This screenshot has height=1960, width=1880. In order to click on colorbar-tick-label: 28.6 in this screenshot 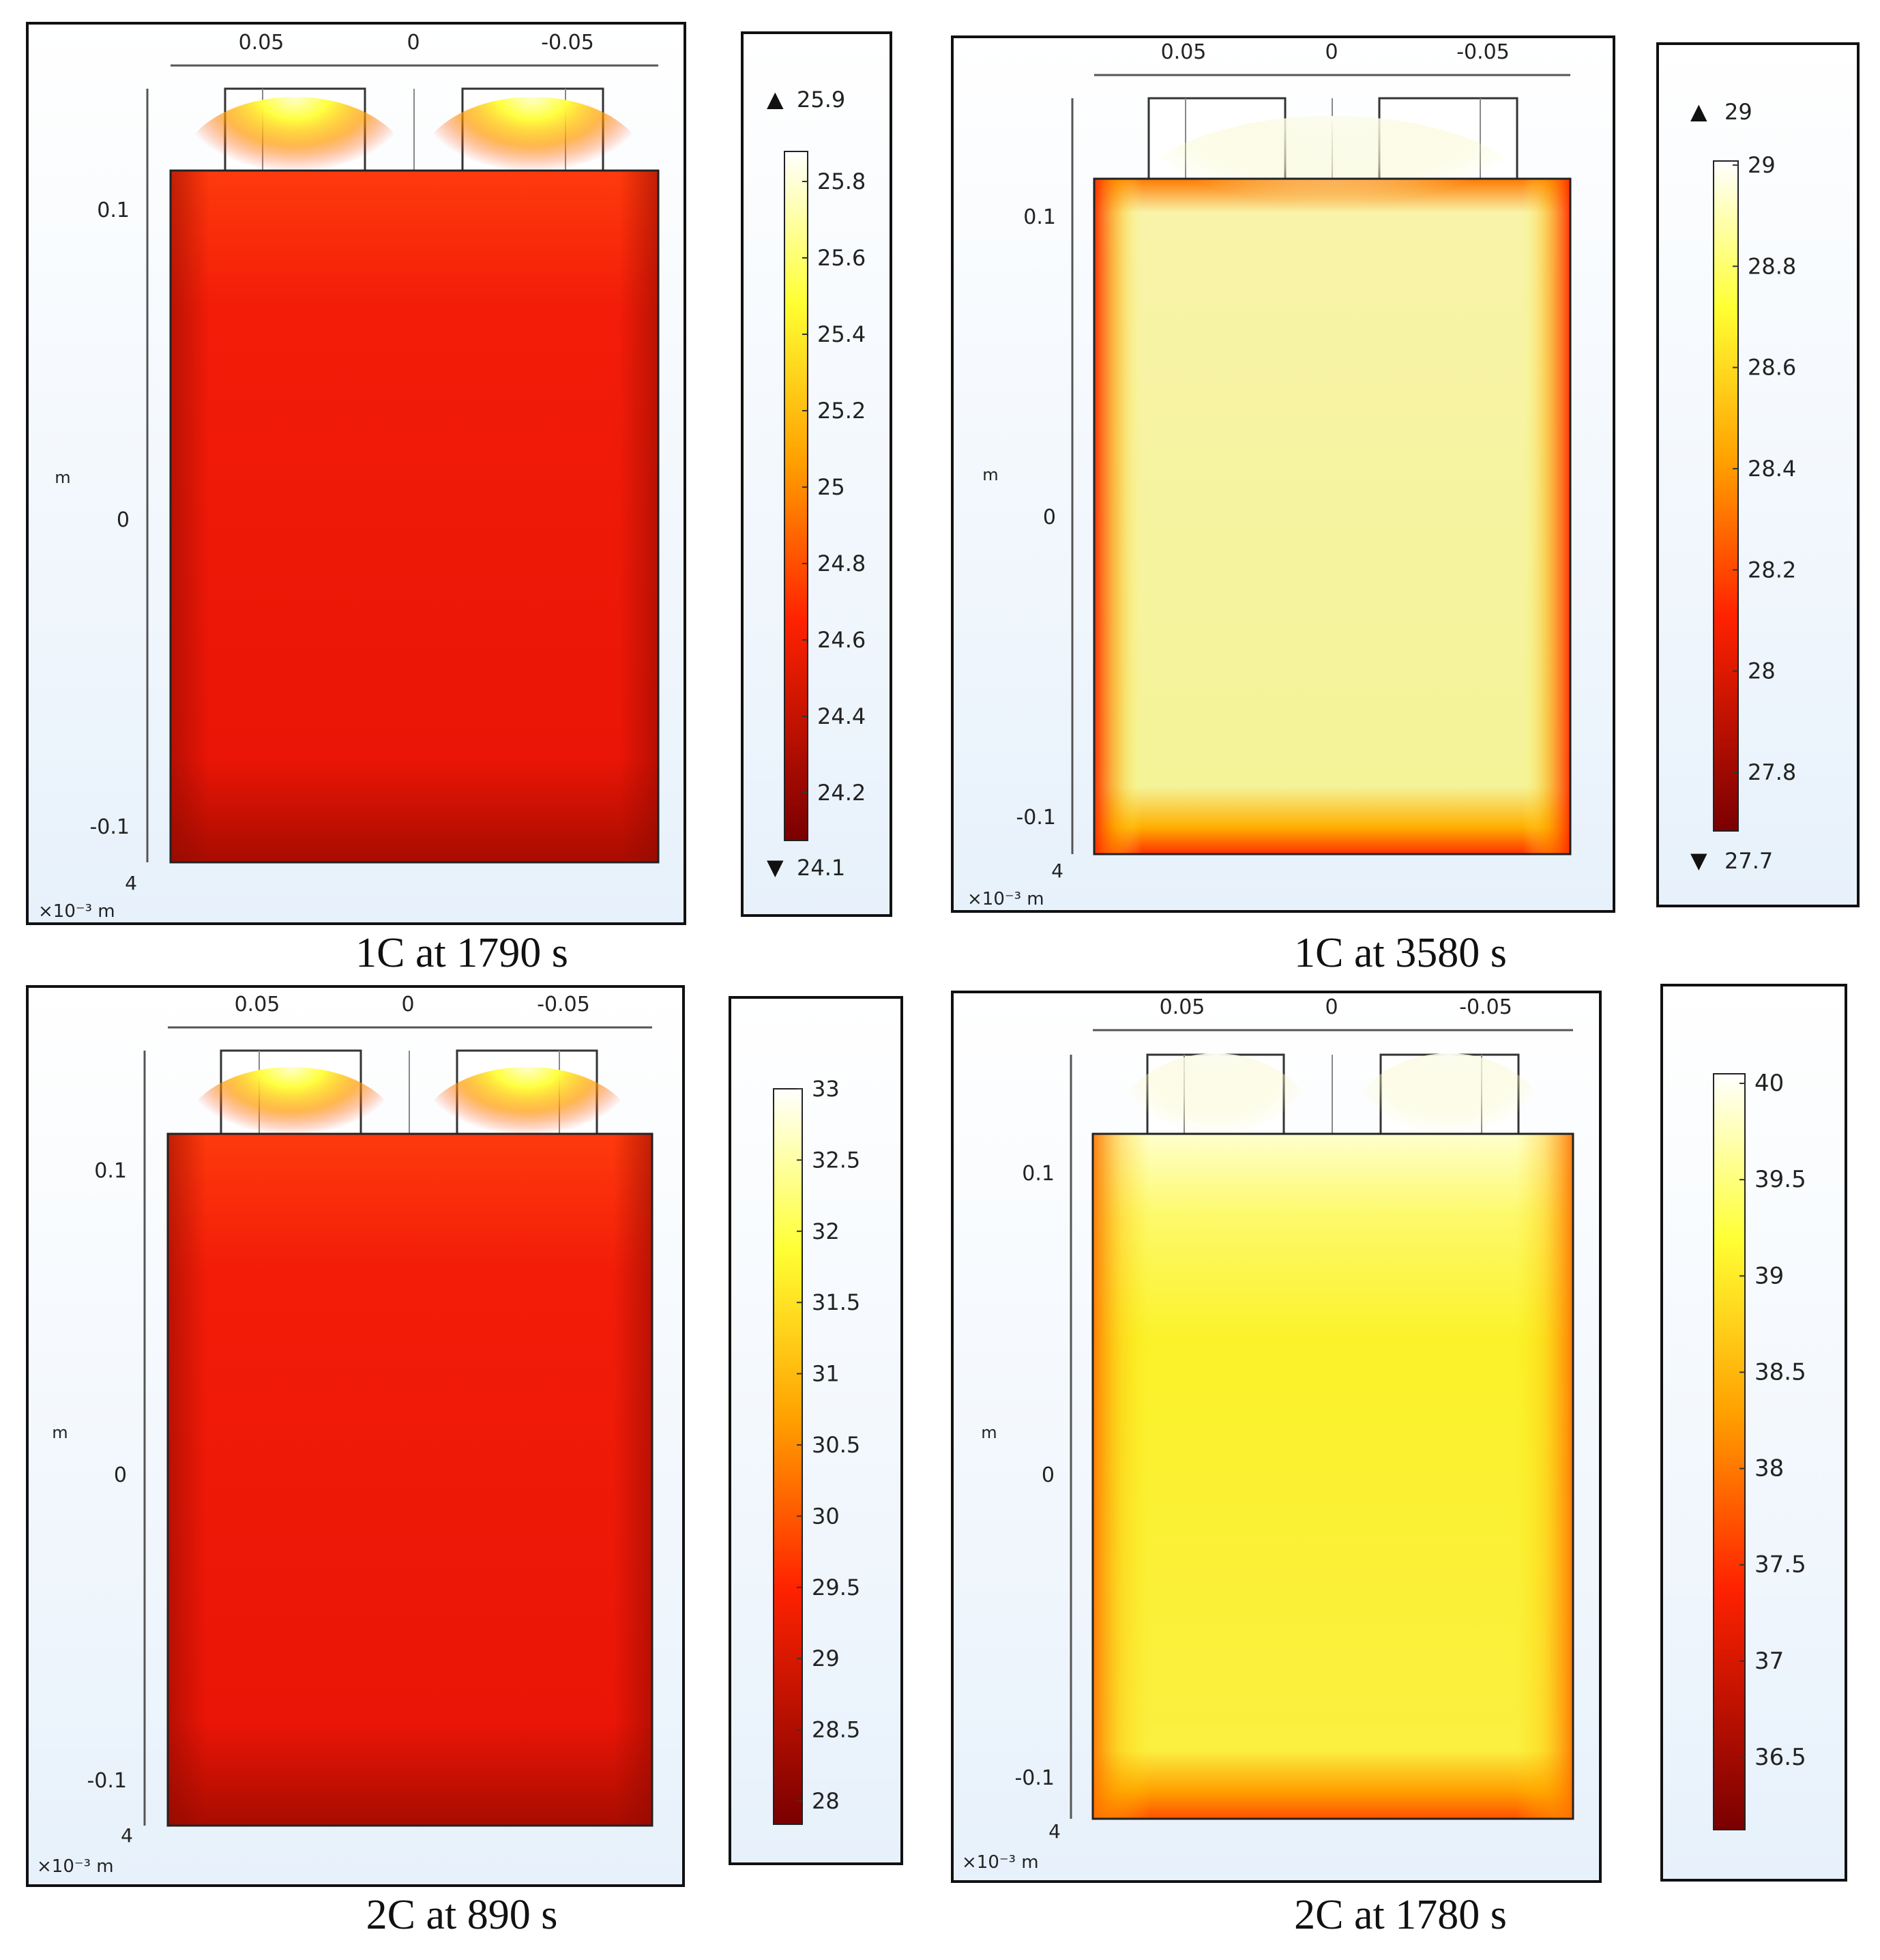, I will do `click(1772, 368)`.